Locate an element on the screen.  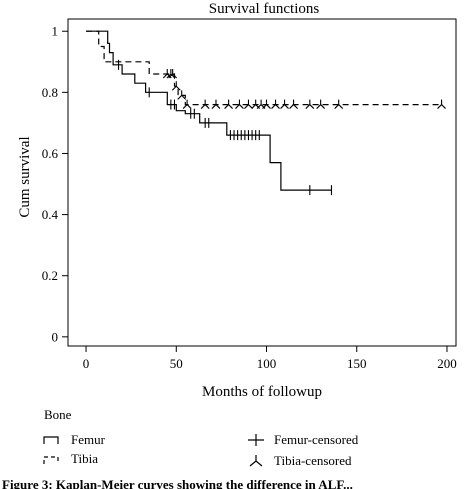
x-tick-label: 150 is located at coordinates (357, 363).